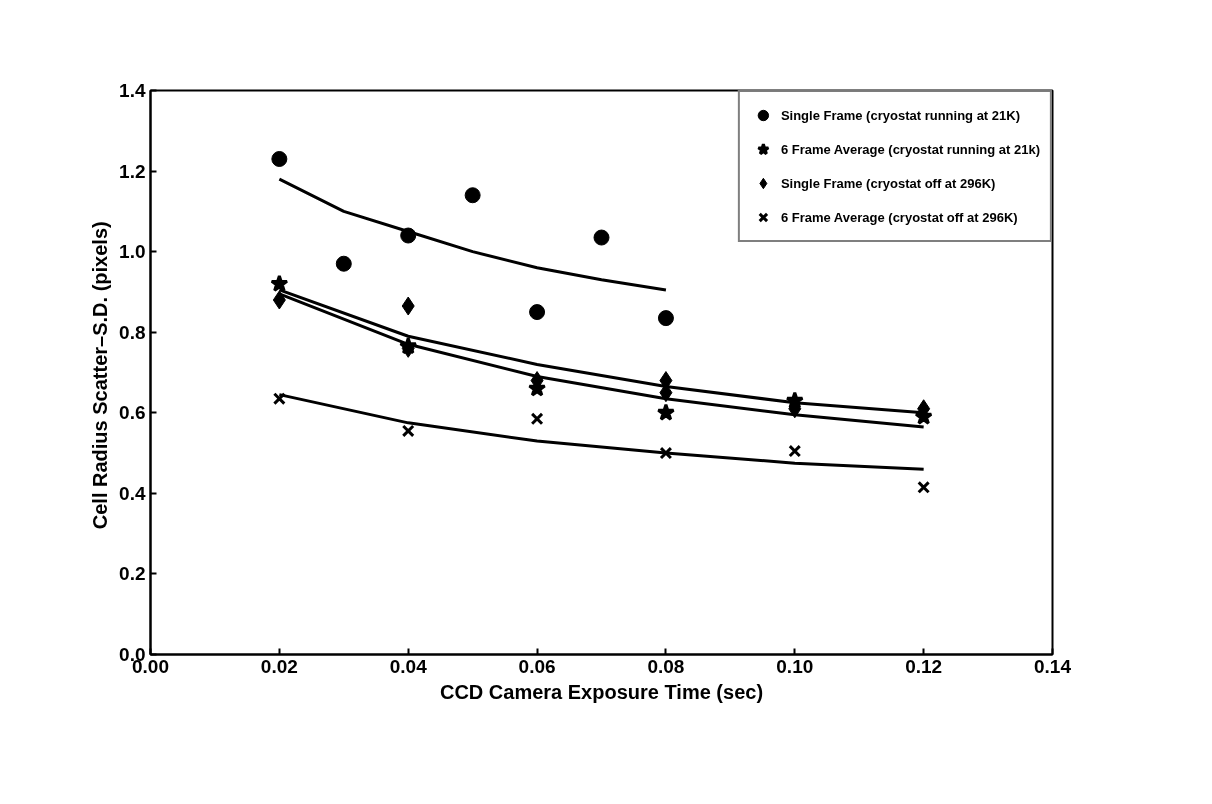 This screenshot has width=1212, height=804. I want to click on legend-label: 6 Frame Average (cryostat off at 296K), so click(899, 217).